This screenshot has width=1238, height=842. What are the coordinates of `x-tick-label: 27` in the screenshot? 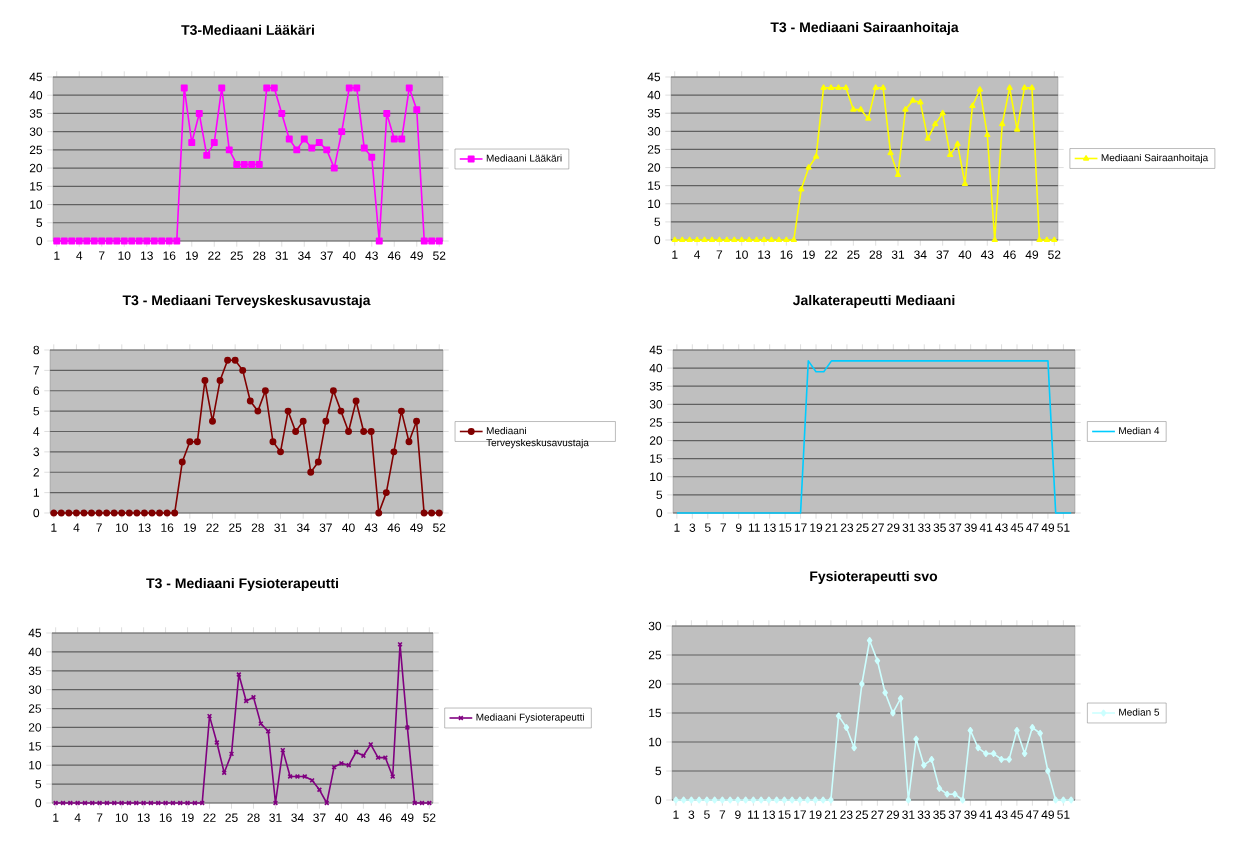 It's located at (877, 527).